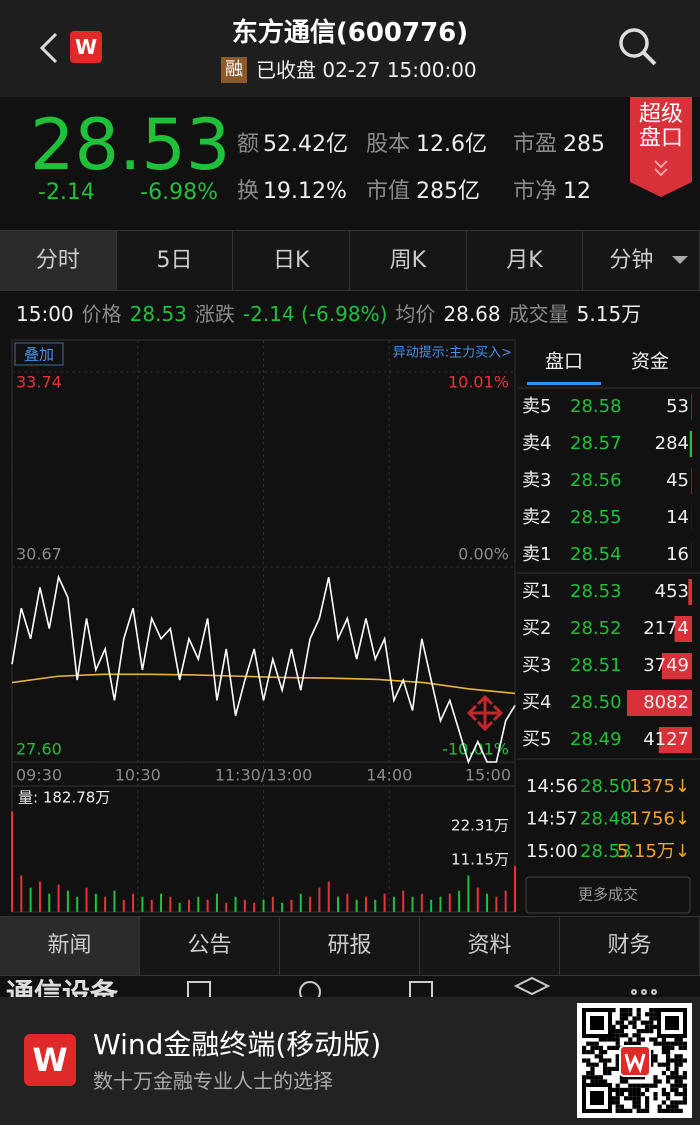  I want to click on search-button, so click(638, 47).